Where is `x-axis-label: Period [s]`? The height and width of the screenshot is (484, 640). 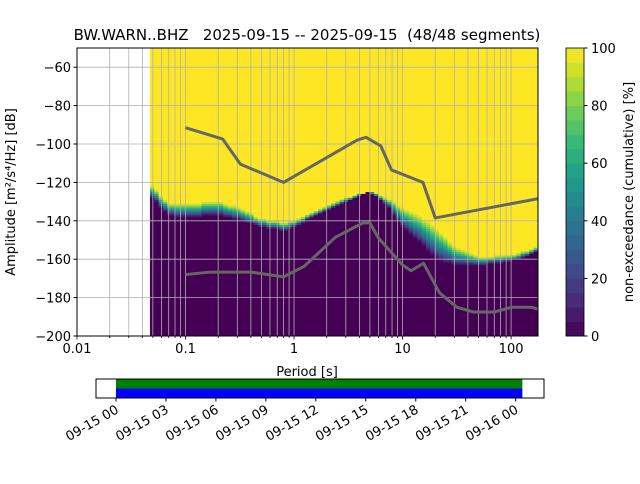
x-axis-label: Period [s] is located at coordinates (307, 372).